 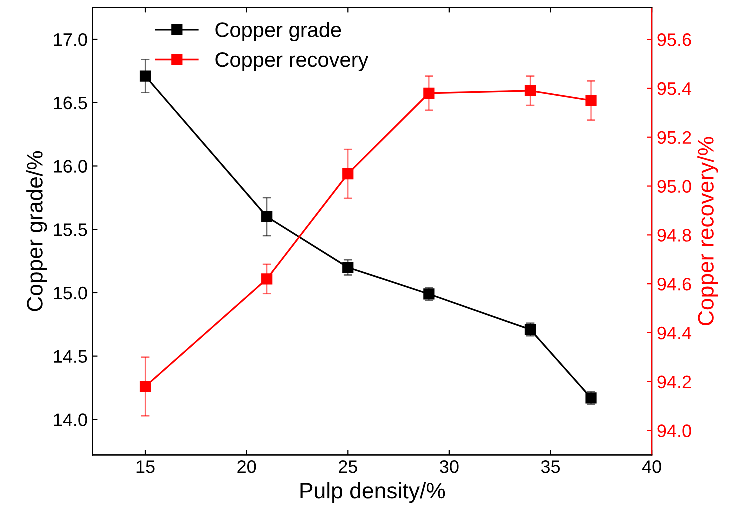 What do you see at coordinates (71, 293) in the screenshot?
I see `y-tick-label: 15.0` at bounding box center [71, 293].